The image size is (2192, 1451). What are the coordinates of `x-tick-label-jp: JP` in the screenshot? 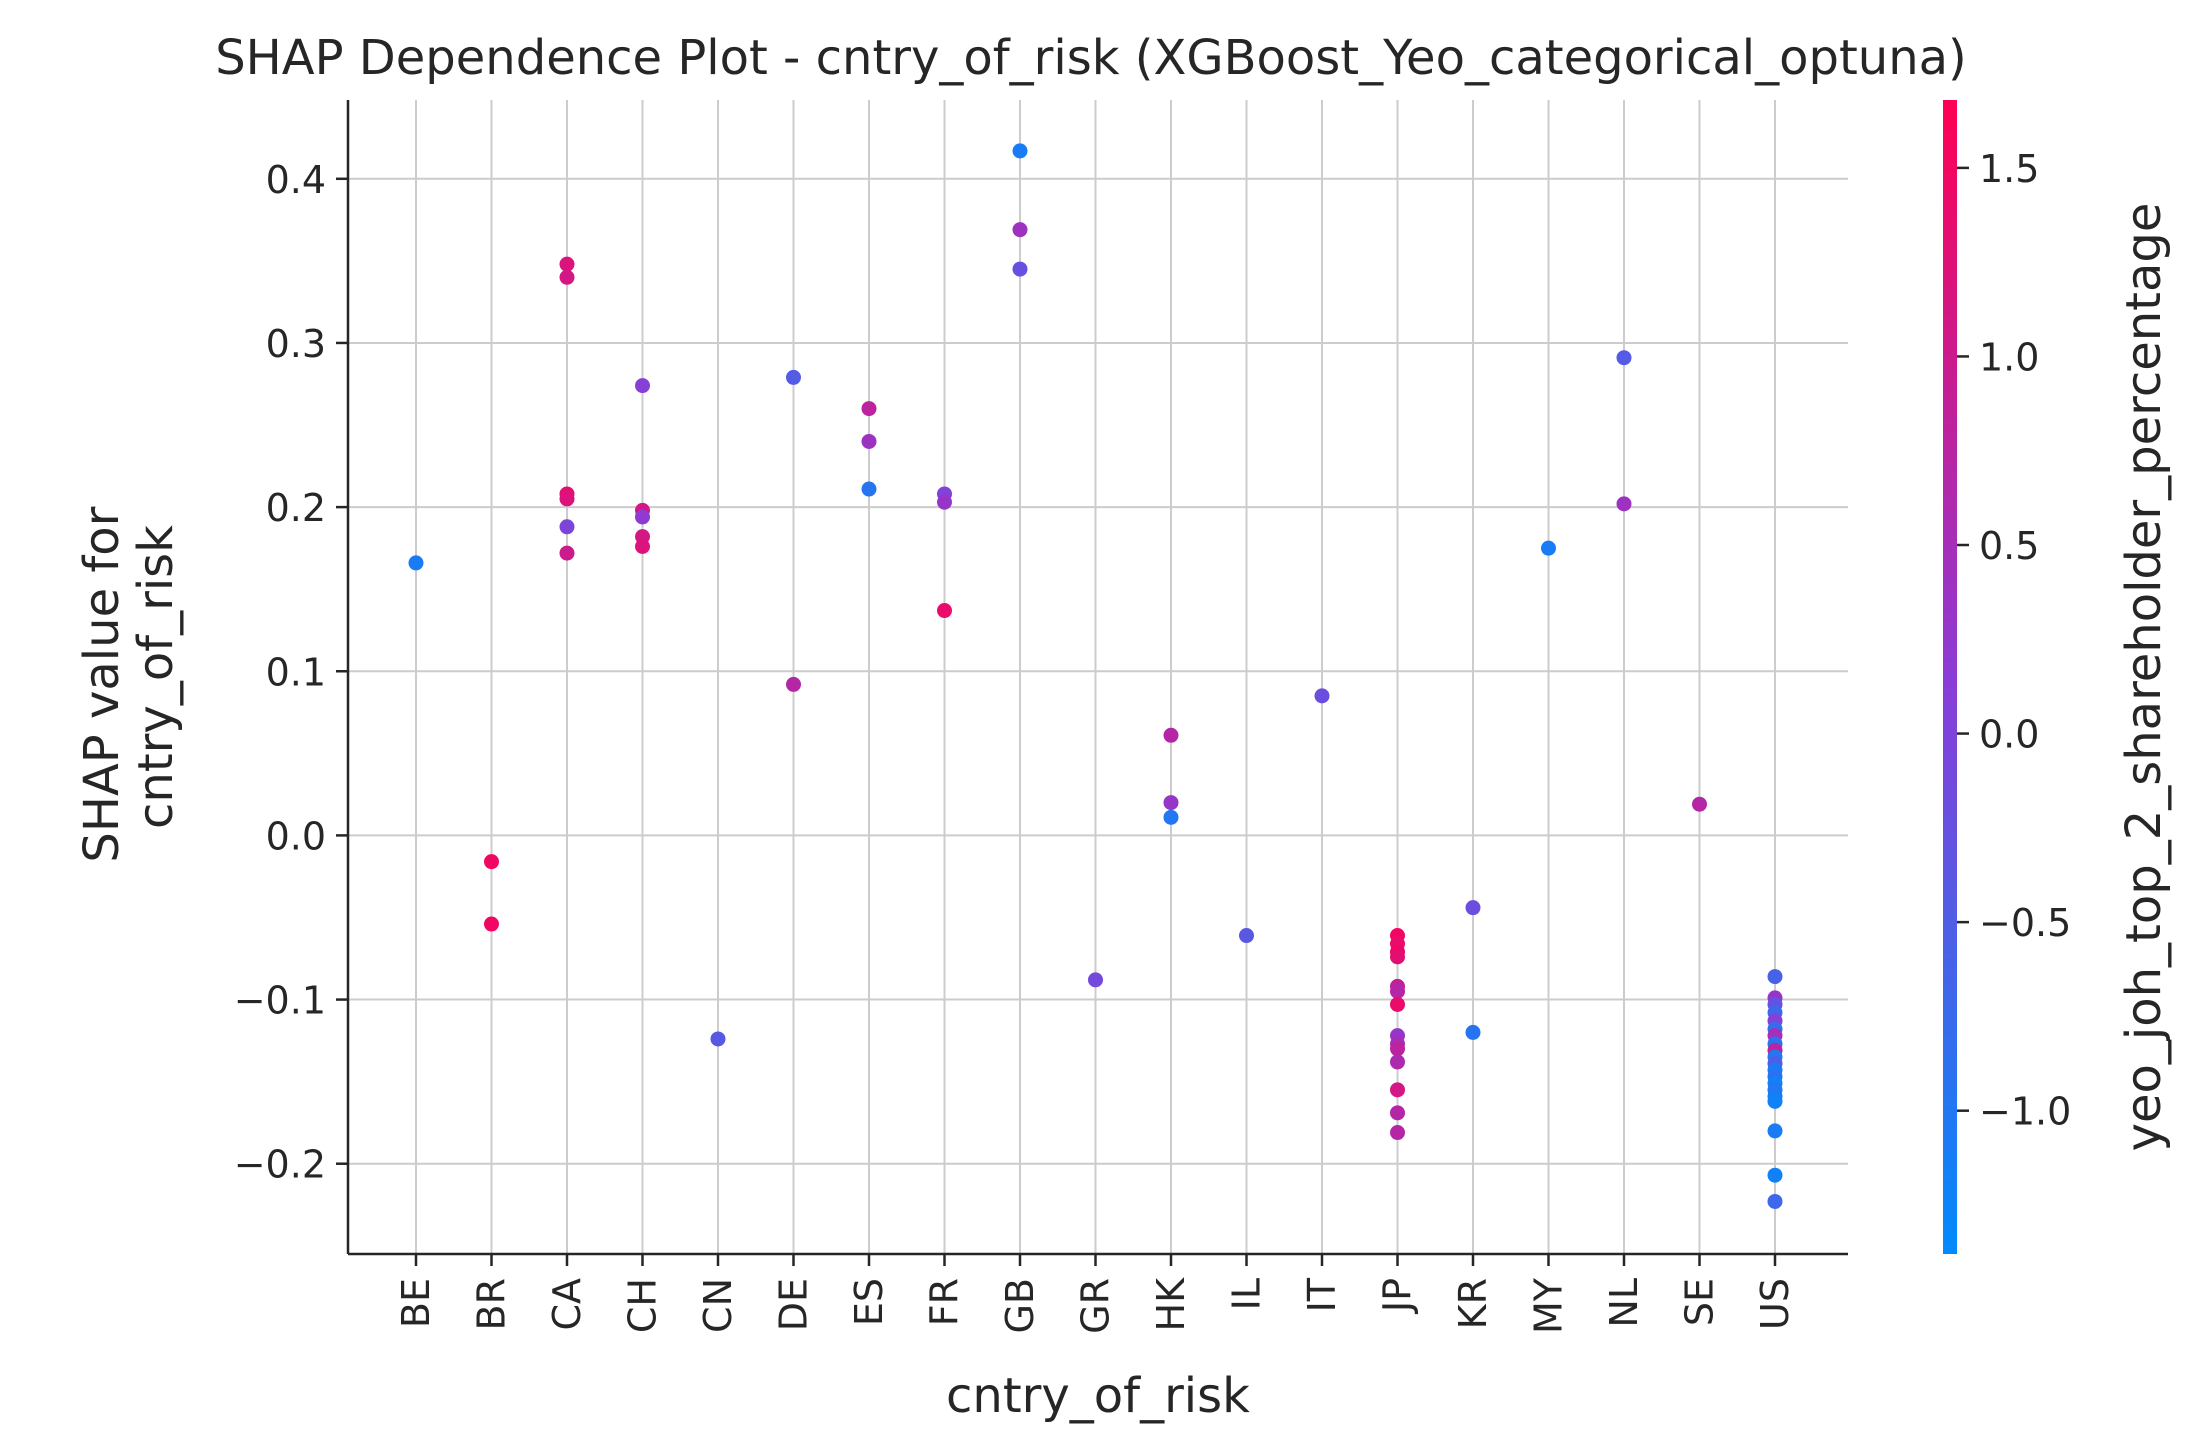 It's located at (1398, 1296).